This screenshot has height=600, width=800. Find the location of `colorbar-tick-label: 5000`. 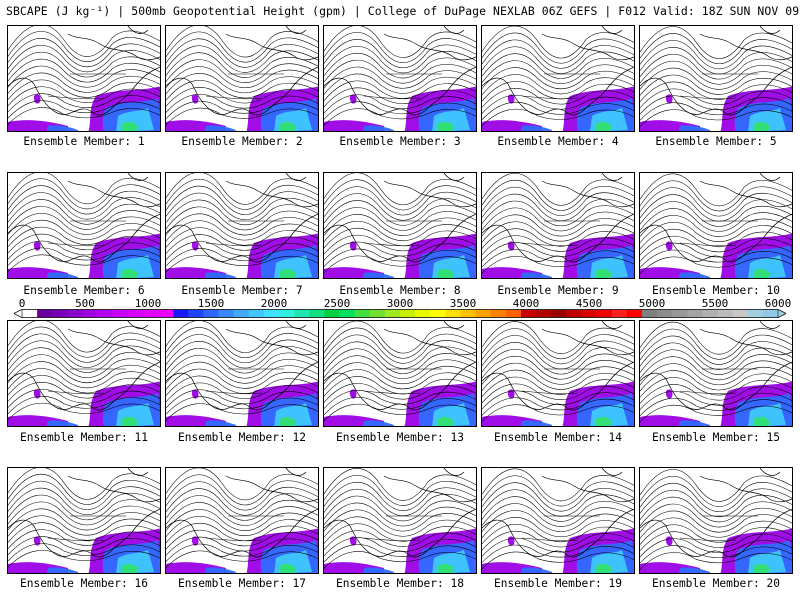

colorbar-tick-label: 5000 is located at coordinates (652, 303).